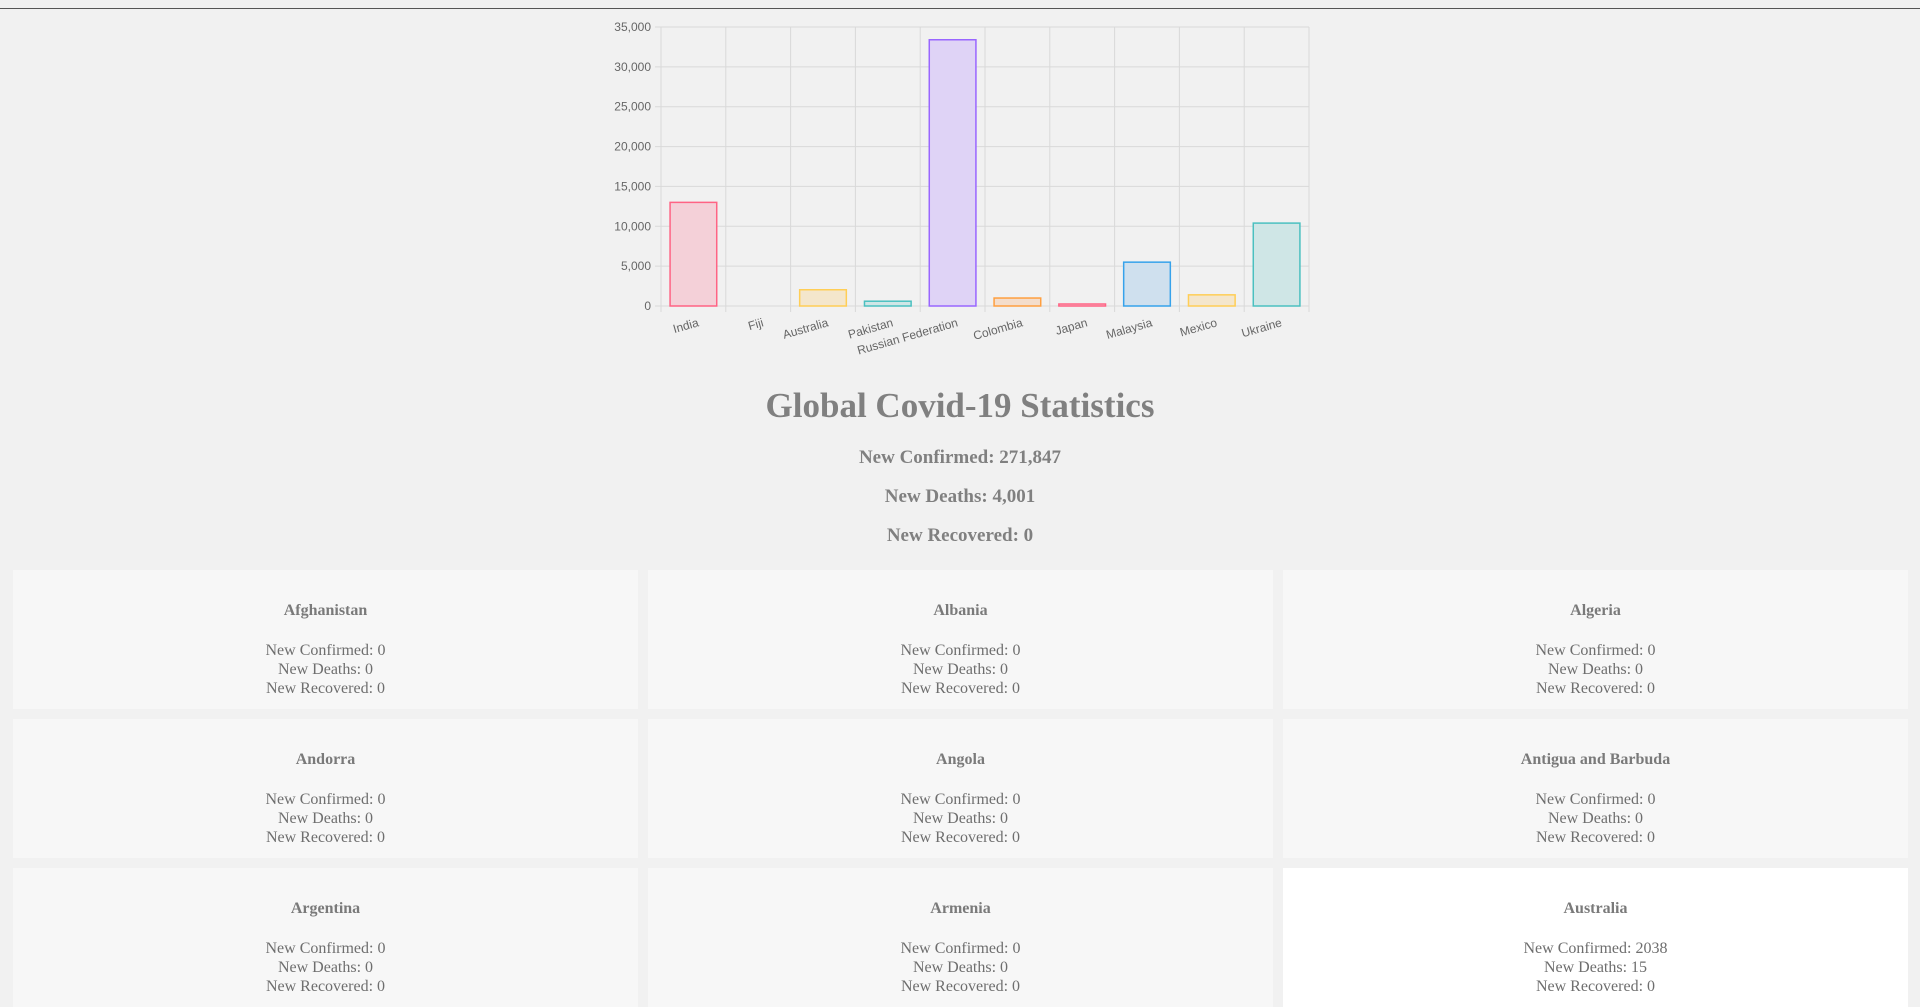  I want to click on country-name: Antigua and Barbuda, so click(1595, 759).